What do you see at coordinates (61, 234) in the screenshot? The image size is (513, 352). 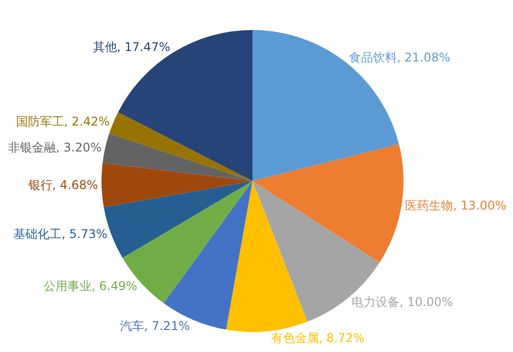 I see `slice-label: 基础化工, 5.73%` at bounding box center [61, 234].